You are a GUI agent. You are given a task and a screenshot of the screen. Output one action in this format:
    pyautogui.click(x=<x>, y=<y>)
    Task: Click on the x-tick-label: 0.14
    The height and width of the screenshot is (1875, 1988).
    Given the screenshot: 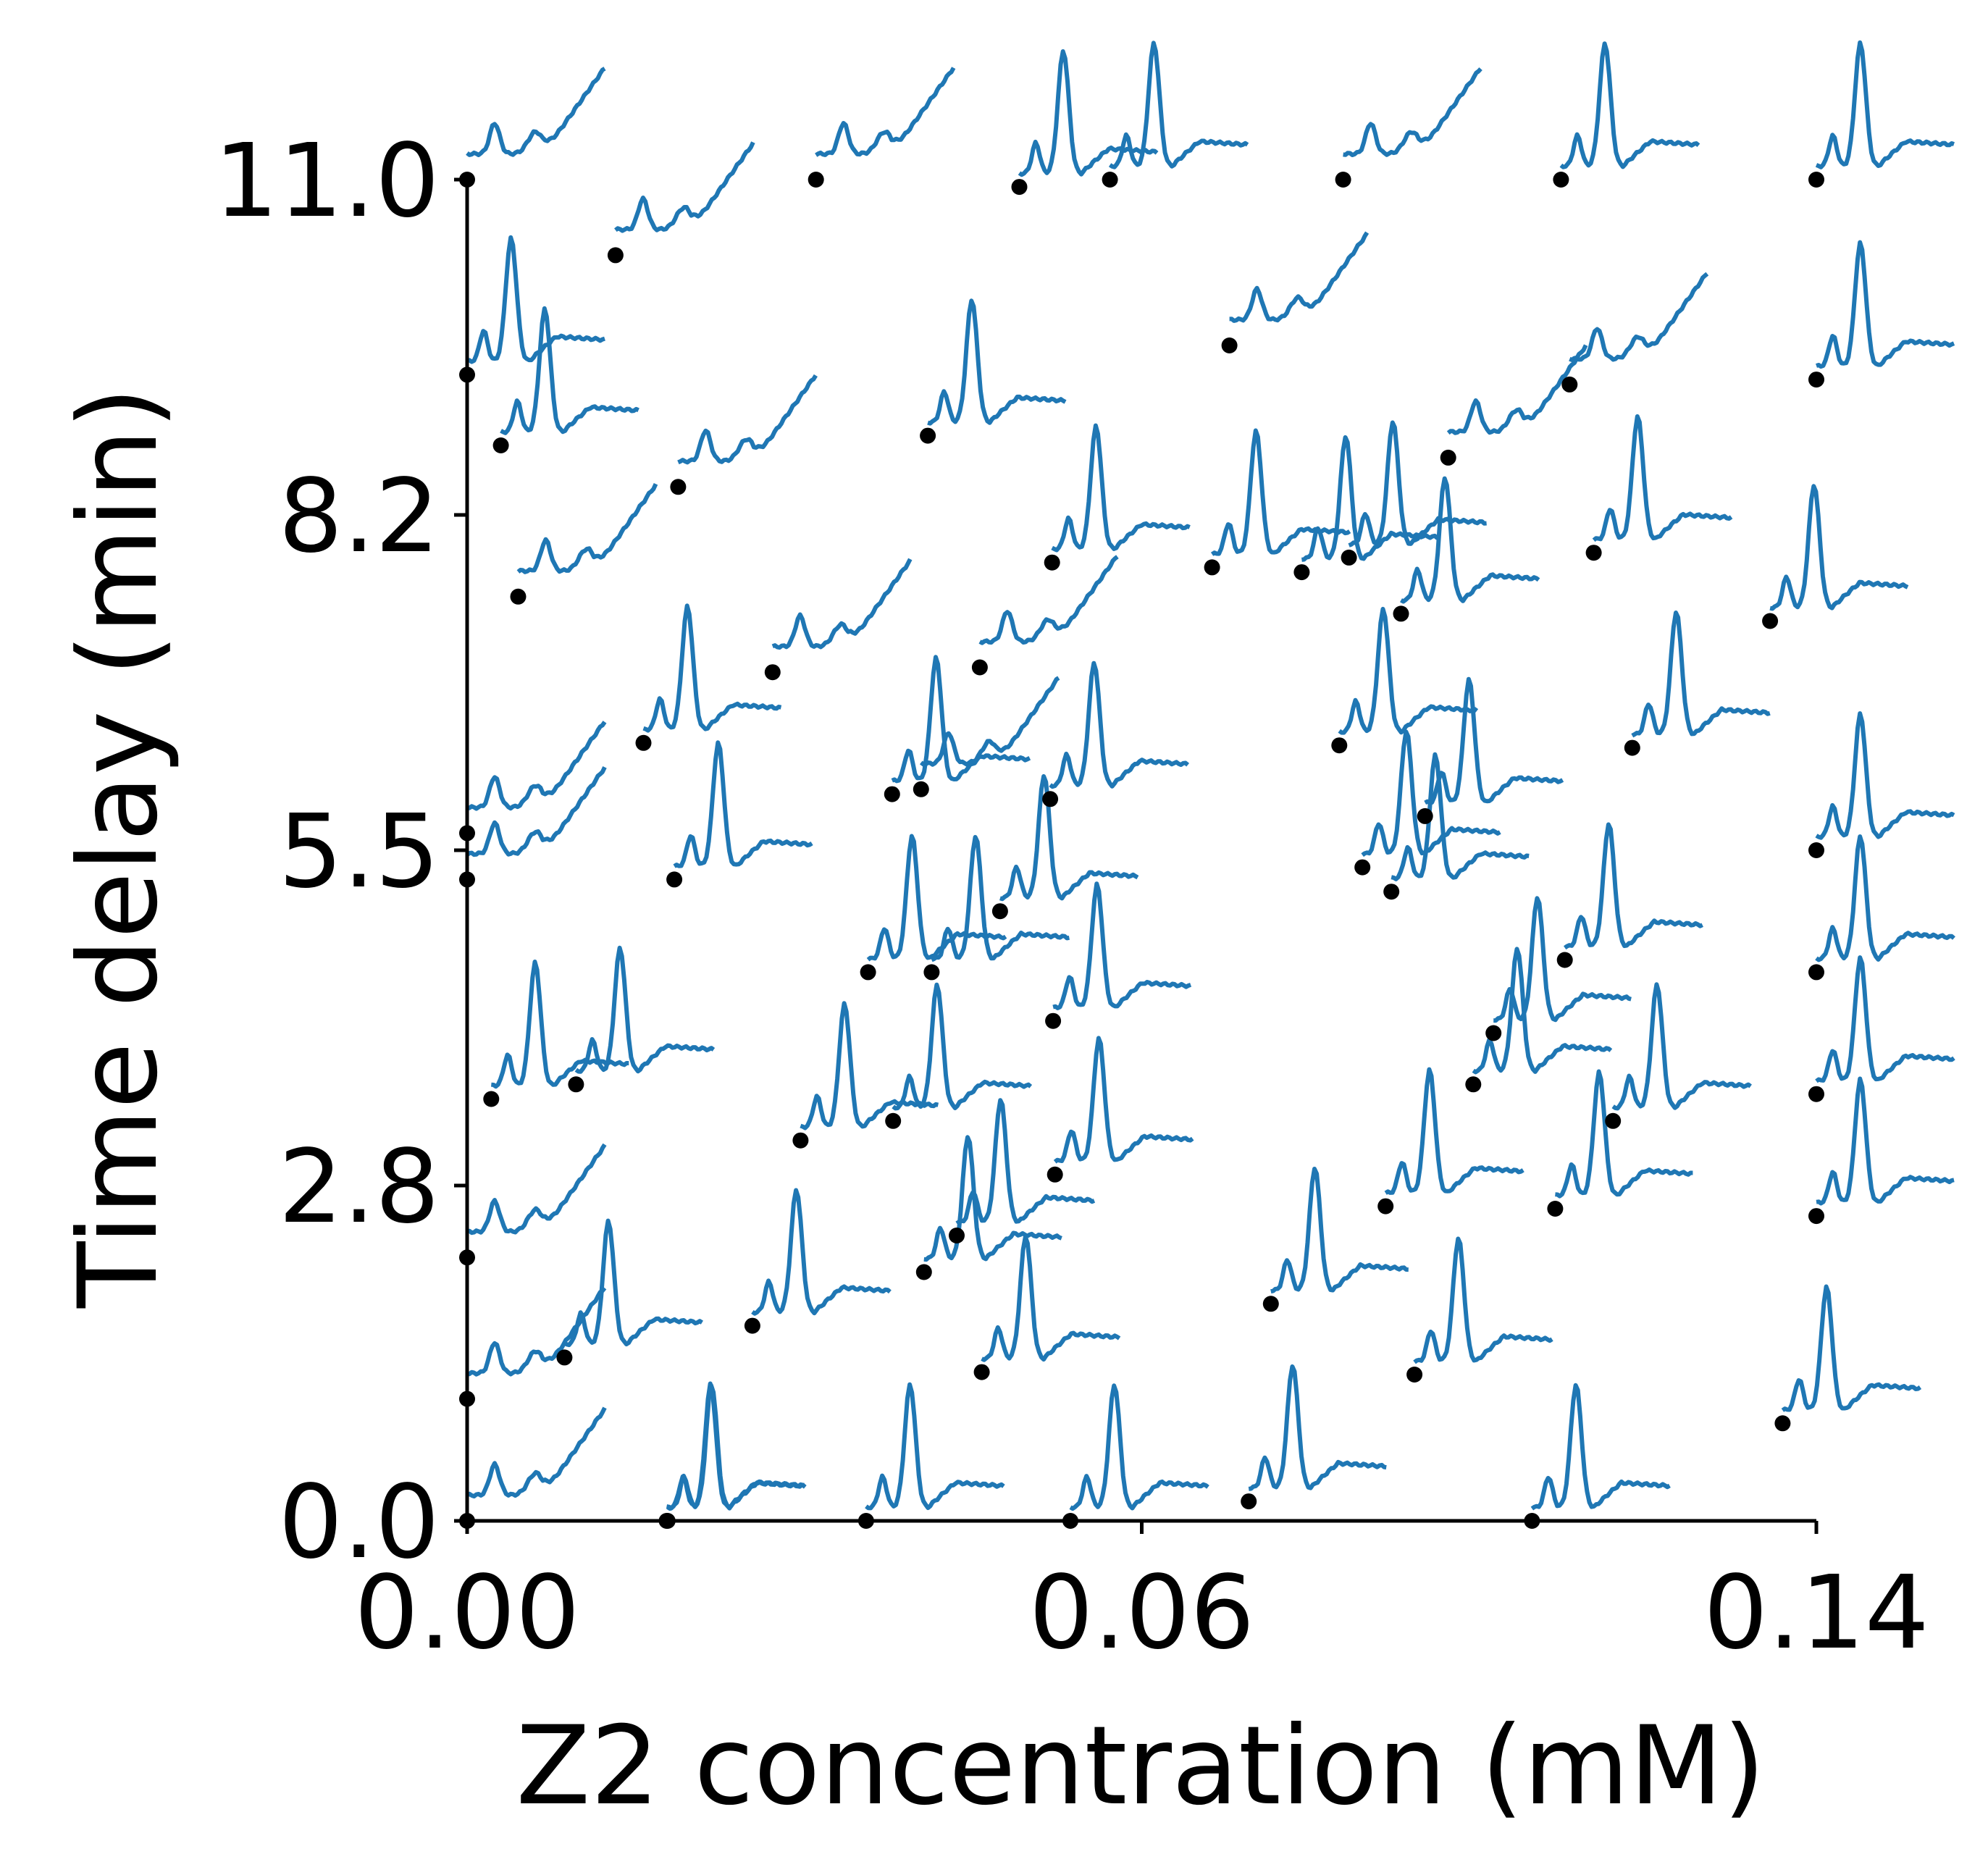 What is the action you would take?
    pyautogui.click(x=1816, y=1613)
    